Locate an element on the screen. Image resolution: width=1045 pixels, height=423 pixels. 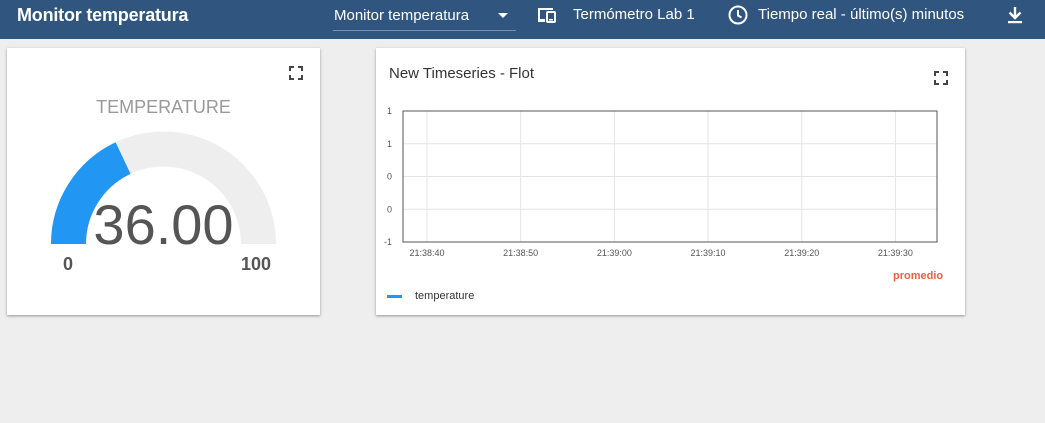
timewindow-label: Tiempo real - último(s) minutos is located at coordinates (861, 14).